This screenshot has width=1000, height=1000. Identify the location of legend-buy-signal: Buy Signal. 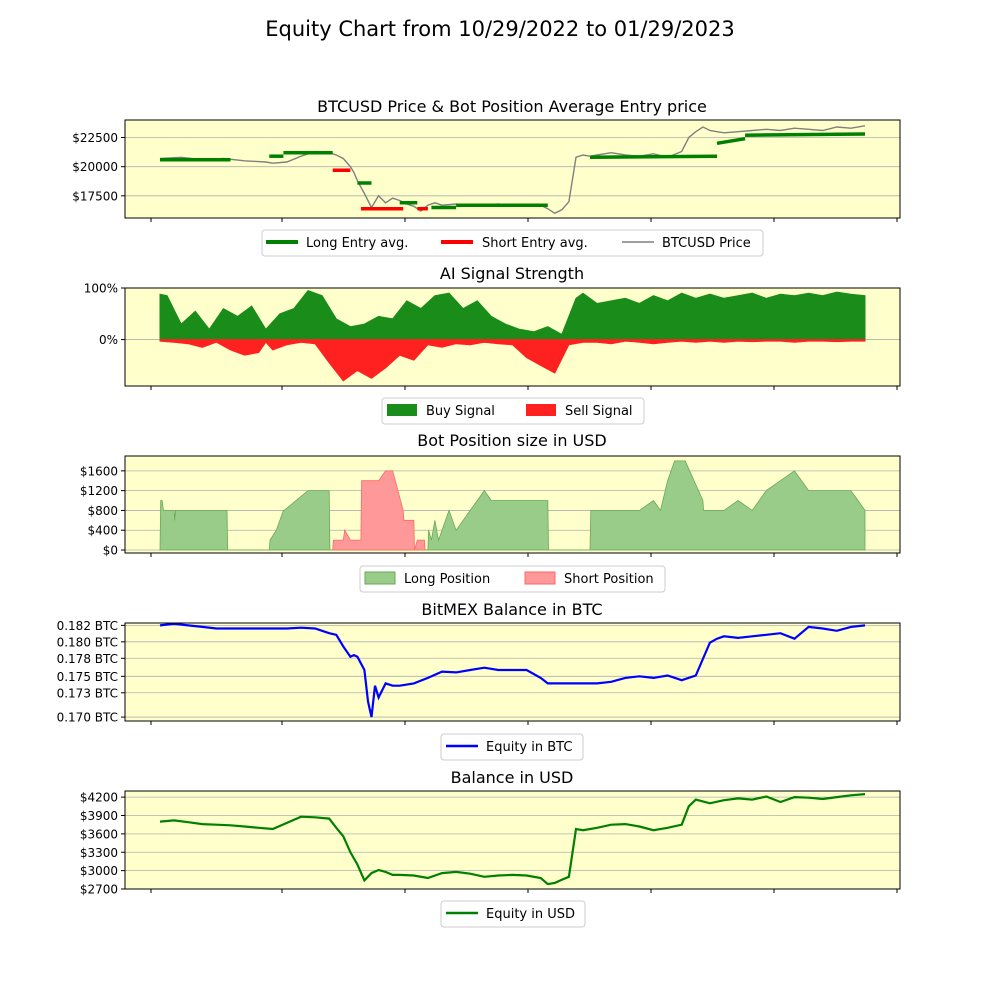
(460, 411).